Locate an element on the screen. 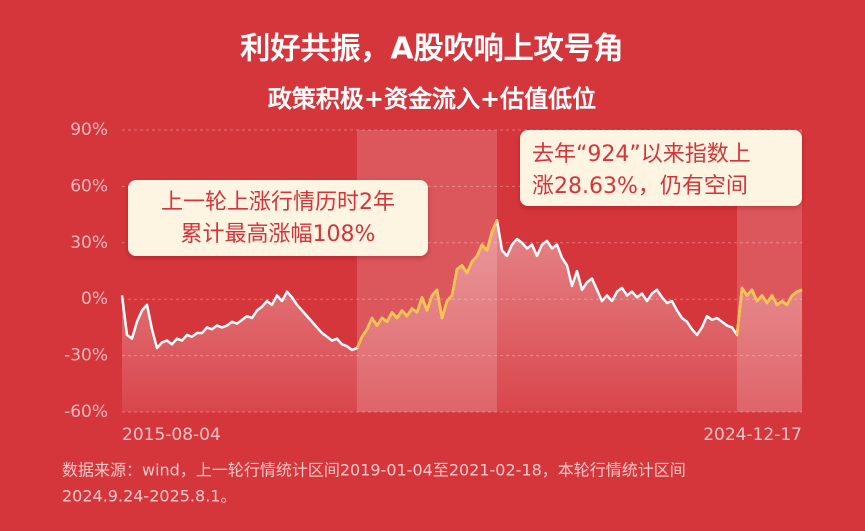 This screenshot has width=865, height=531. y-tick-label: -30% is located at coordinates (86, 356).